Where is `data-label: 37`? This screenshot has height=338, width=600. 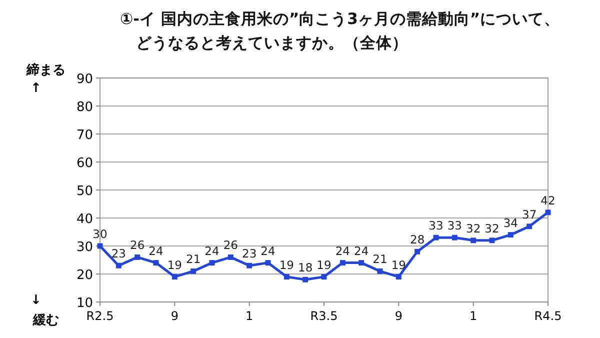 data-label: 37 is located at coordinates (529, 214).